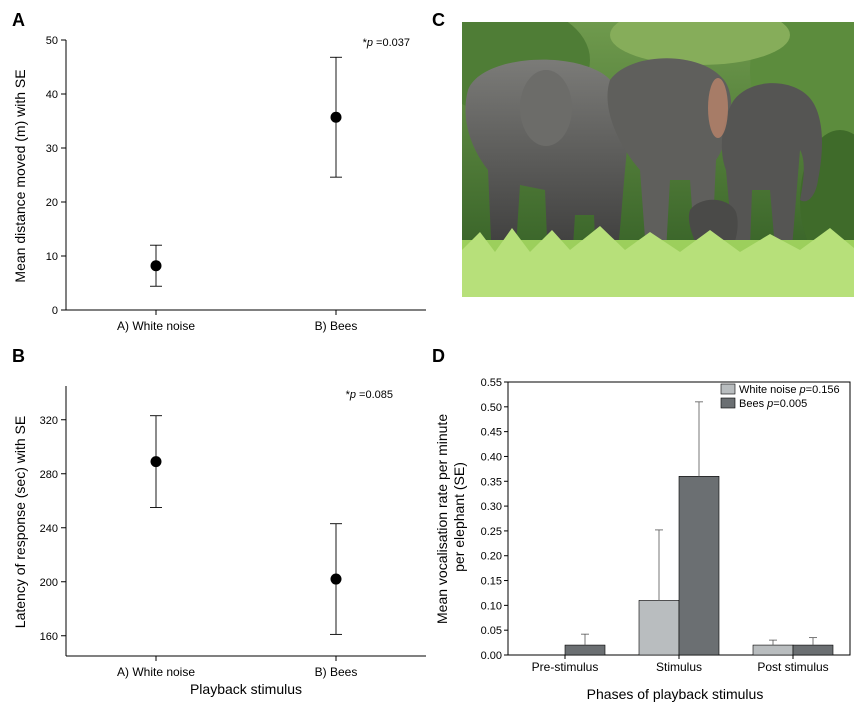 The height and width of the screenshot is (705, 864). Describe the element at coordinates (491, 457) in the screenshot. I see `panel-d-y-tick-label: 0.40` at that location.